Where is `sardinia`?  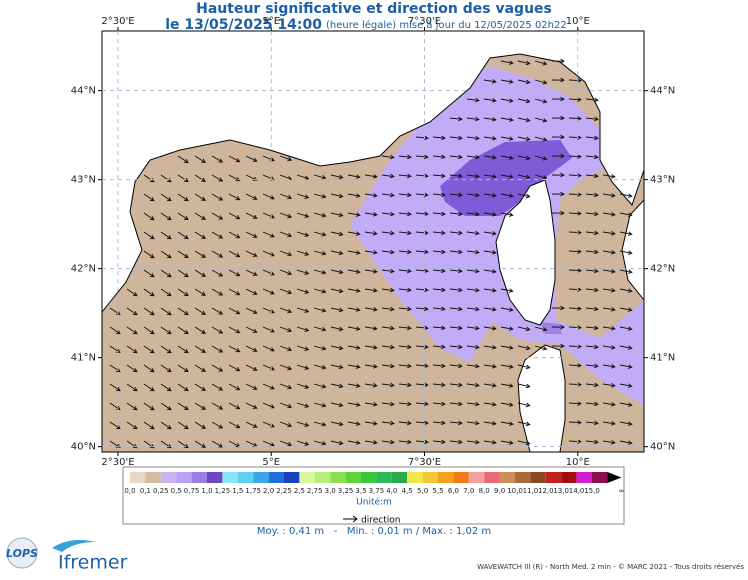
sardinia is located at coordinates (541, 398).